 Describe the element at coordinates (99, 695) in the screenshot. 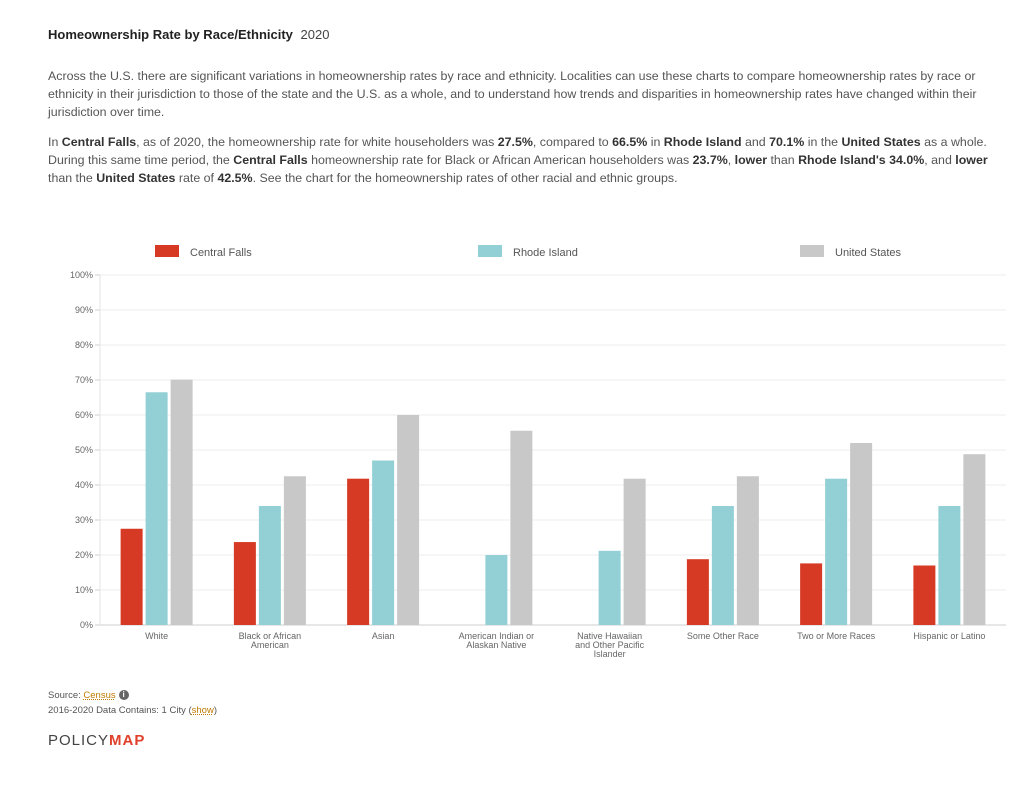

I see `census-source-link: Census` at that location.